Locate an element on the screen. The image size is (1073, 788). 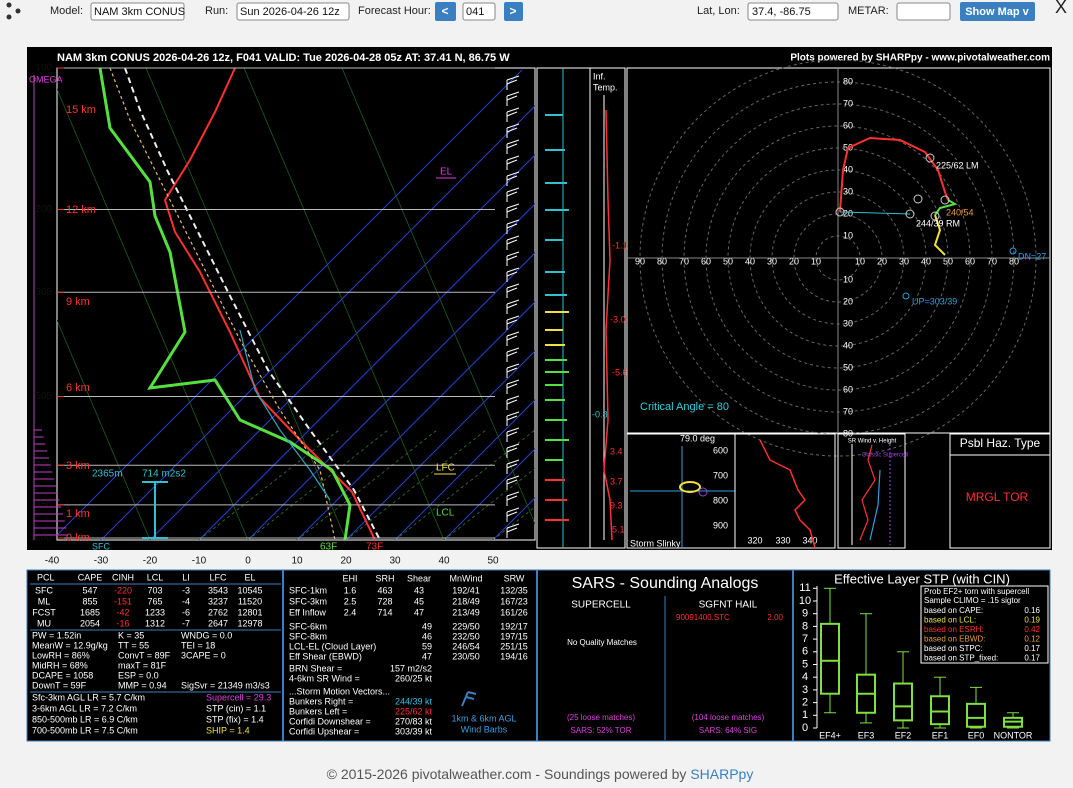
thermo-cell: -220 is located at coordinates (123, 590).